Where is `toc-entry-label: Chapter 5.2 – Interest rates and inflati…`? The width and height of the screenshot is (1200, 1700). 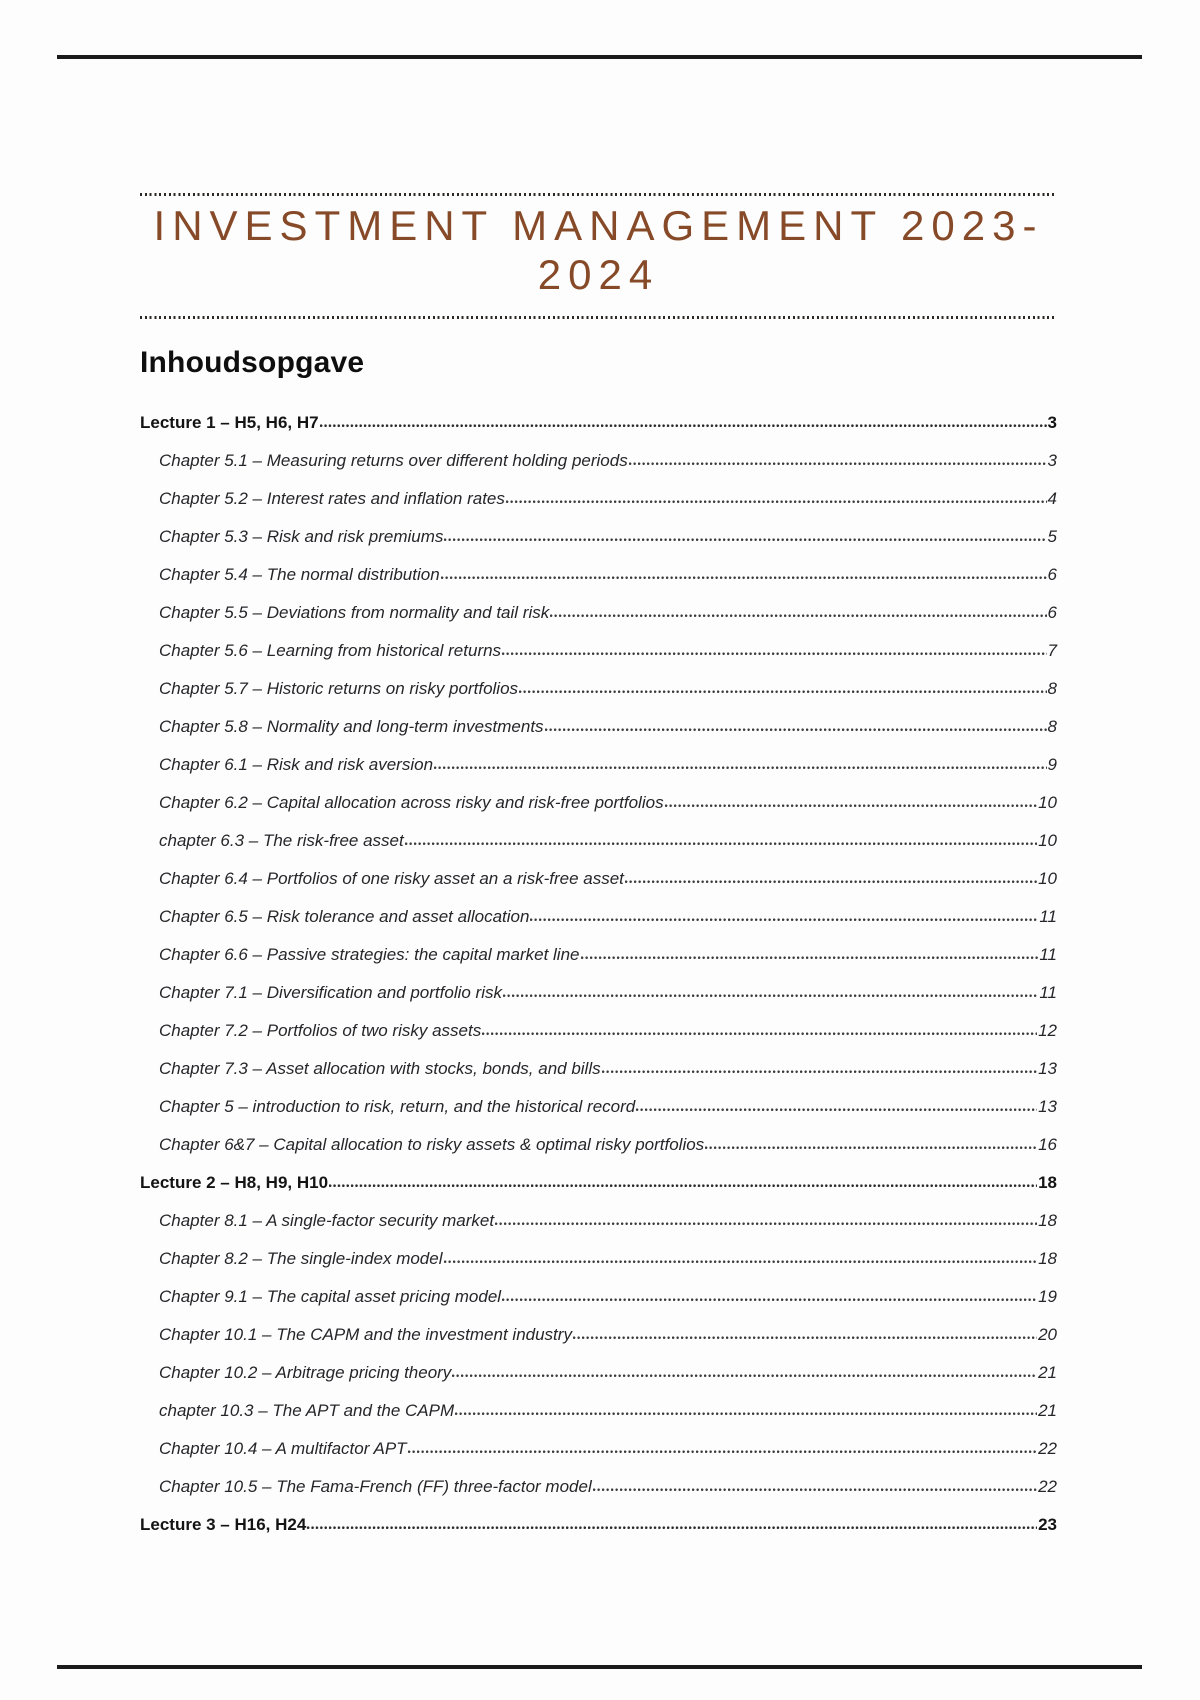
toc-entry-label: Chapter 5.2 – Interest rates and inflati… is located at coordinates (332, 498).